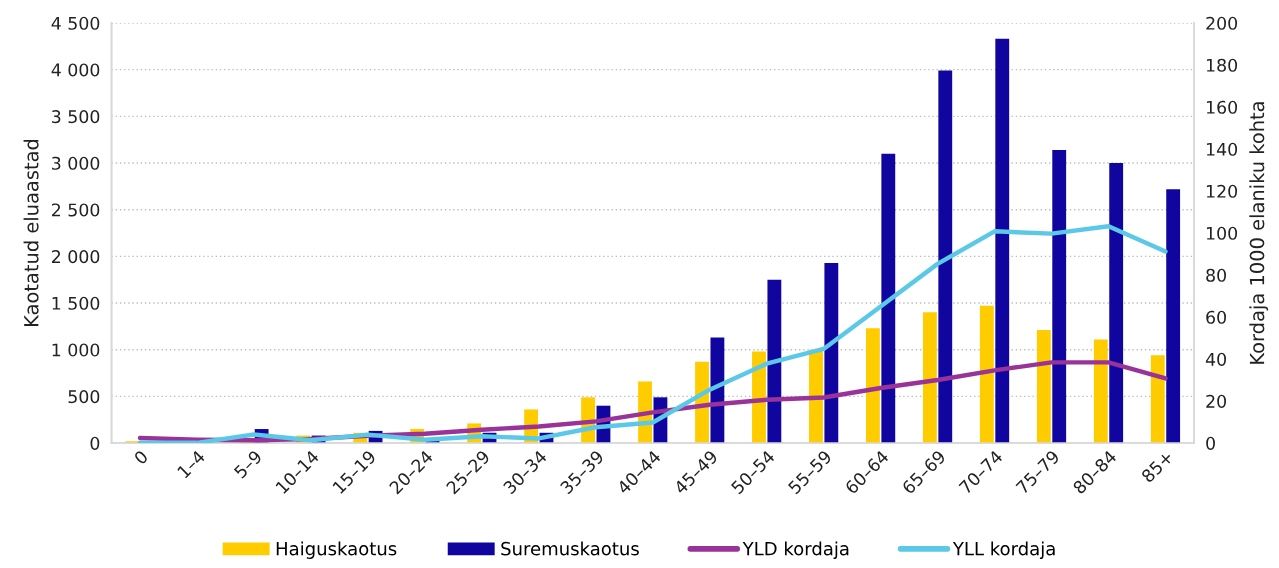  What do you see at coordinates (1003, 550) in the screenshot?
I see `legend-label: YLL kordaja` at bounding box center [1003, 550].